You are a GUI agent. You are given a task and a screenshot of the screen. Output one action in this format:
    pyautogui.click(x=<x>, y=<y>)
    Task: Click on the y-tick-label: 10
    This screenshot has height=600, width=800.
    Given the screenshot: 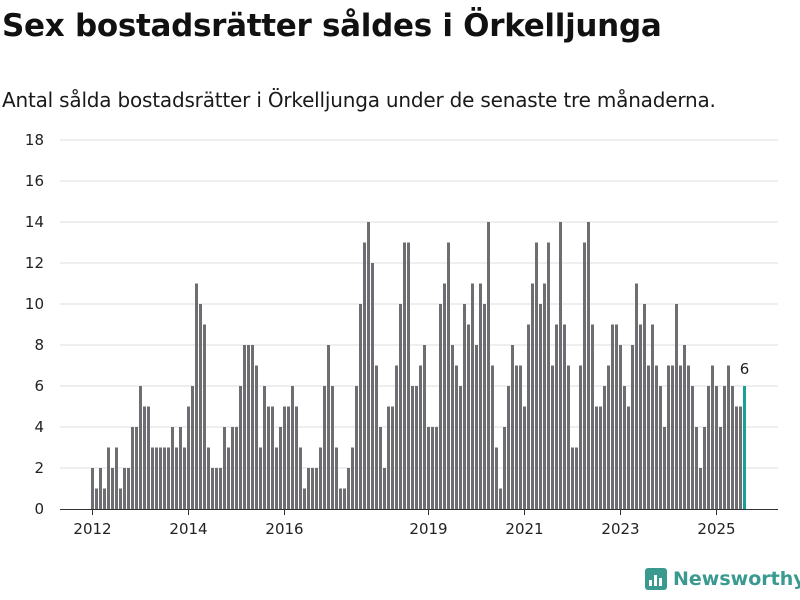 What is the action you would take?
    pyautogui.click(x=34, y=304)
    